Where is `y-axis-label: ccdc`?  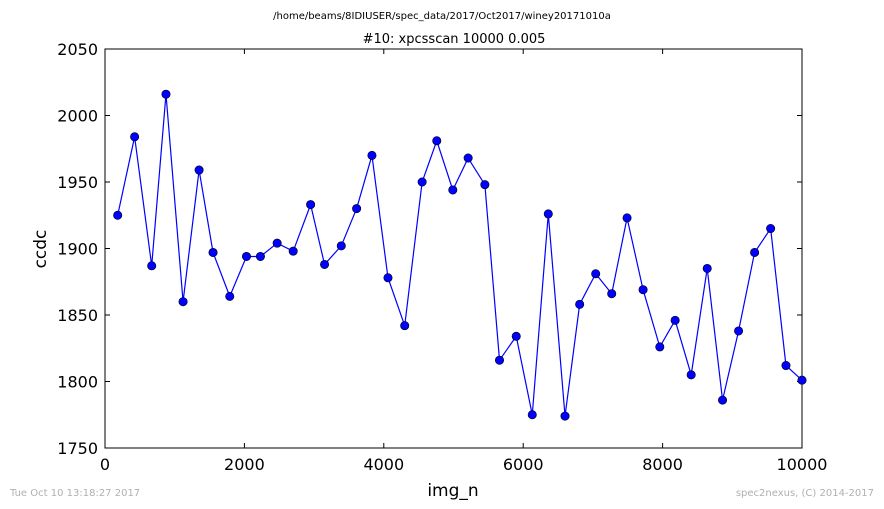
y-axis-label: ccdc is located at coordinates (41, 249).